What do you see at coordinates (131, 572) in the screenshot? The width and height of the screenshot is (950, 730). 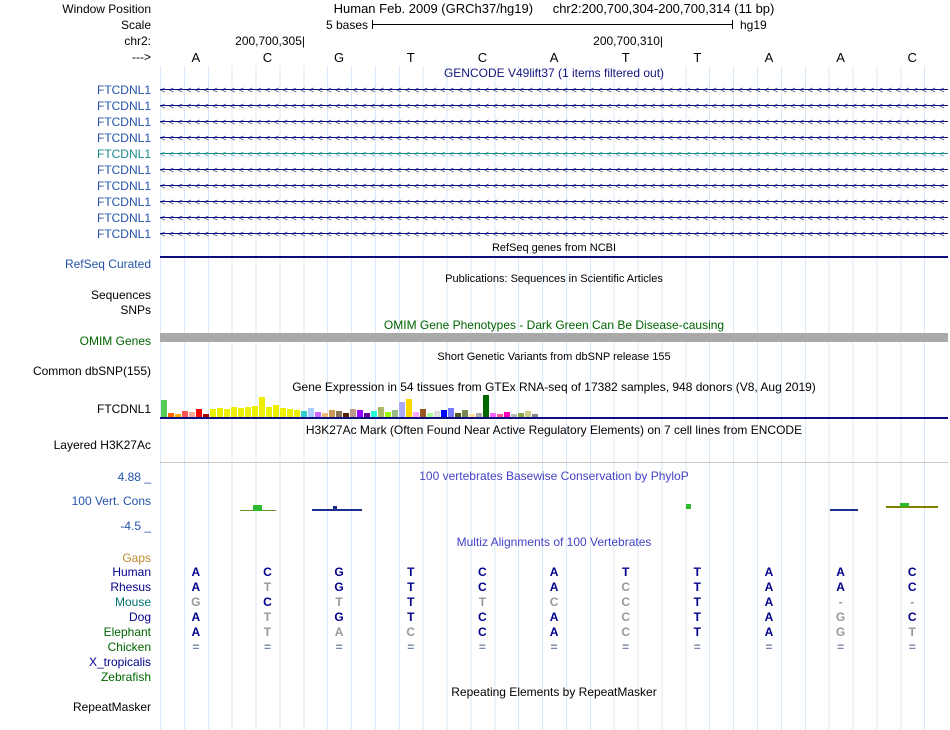 I see `species-label: Human` at bounding box center [131, 572].